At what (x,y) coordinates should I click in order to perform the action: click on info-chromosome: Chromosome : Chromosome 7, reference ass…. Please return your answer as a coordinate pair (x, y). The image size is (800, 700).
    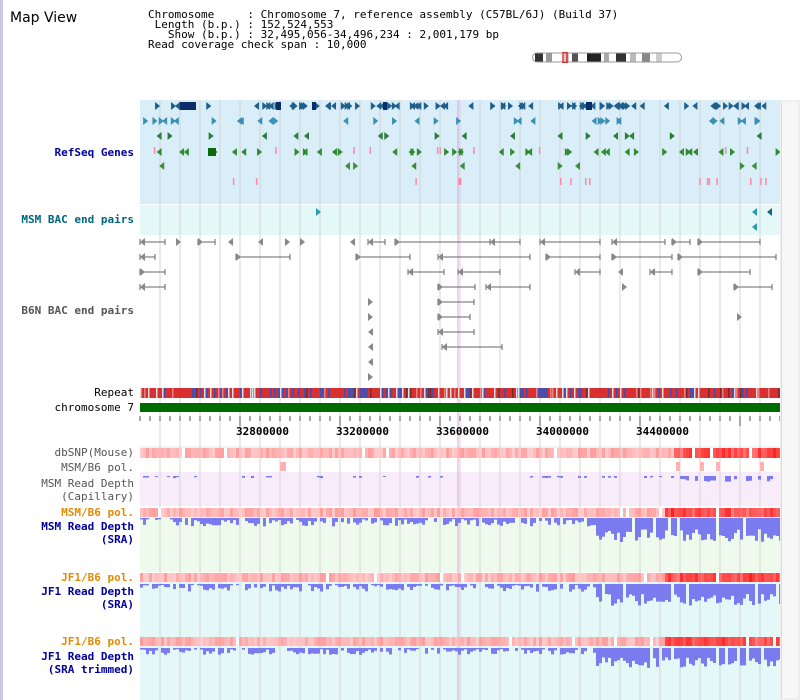
    Looking at the image, I should click on (383, 14).